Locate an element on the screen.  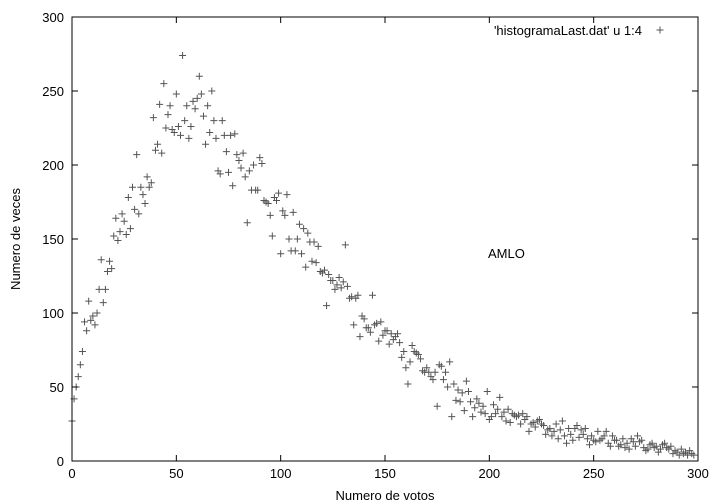
y-tick-label: 150 is located at coordinates (53, 239).